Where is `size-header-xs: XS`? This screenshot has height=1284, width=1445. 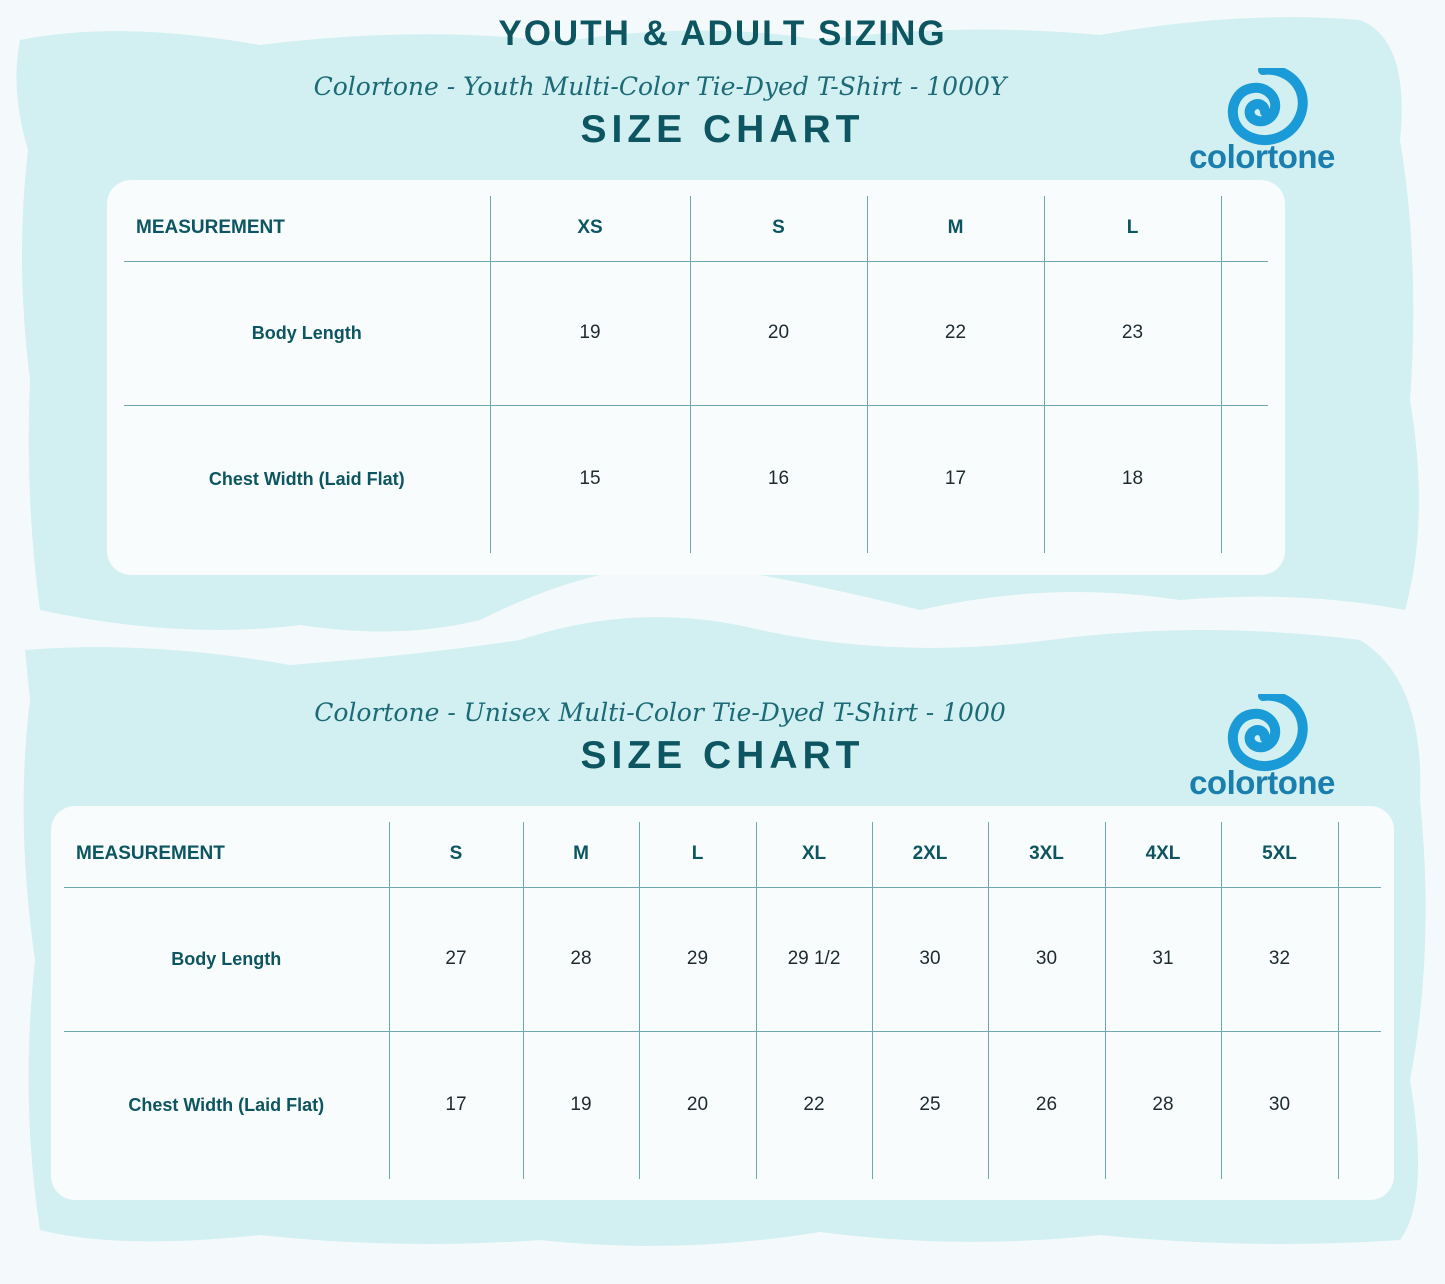
size-header-xs: XS is located at coordinates (590, 228).